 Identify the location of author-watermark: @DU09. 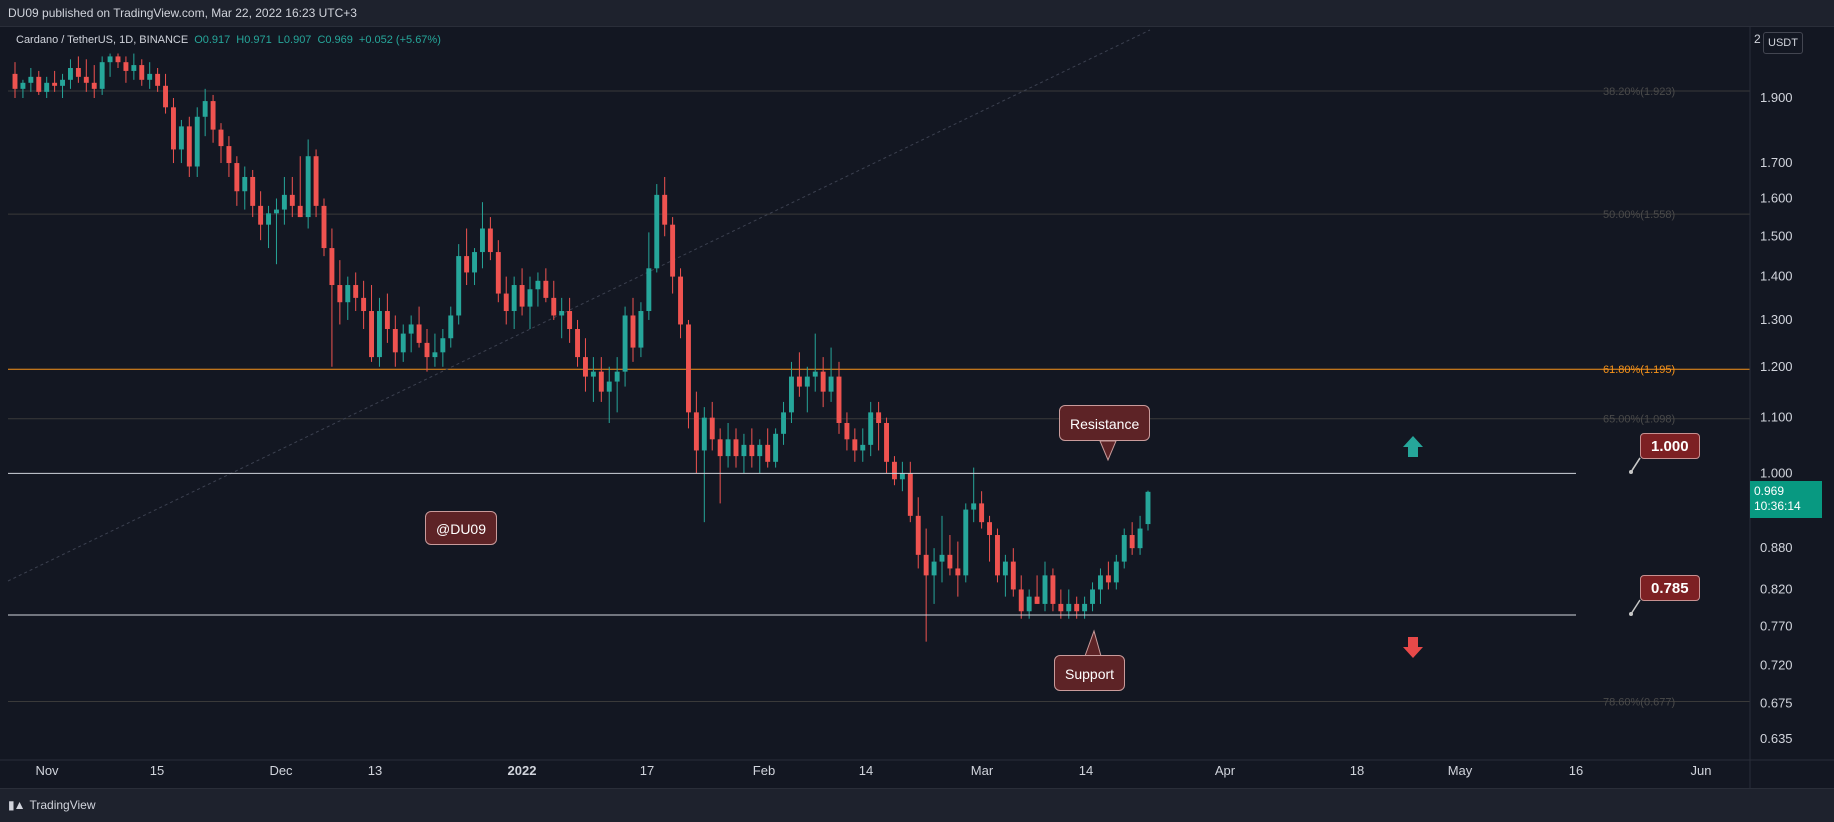
(461, 528).